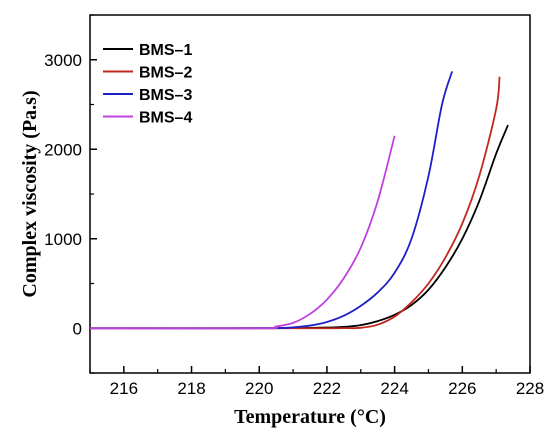 Image resolution: width=550 pixels, height=437 pixels. Describe the element at coordinates (394, 388) in the screenshot. I see `x-tick-label: 224` at that location.